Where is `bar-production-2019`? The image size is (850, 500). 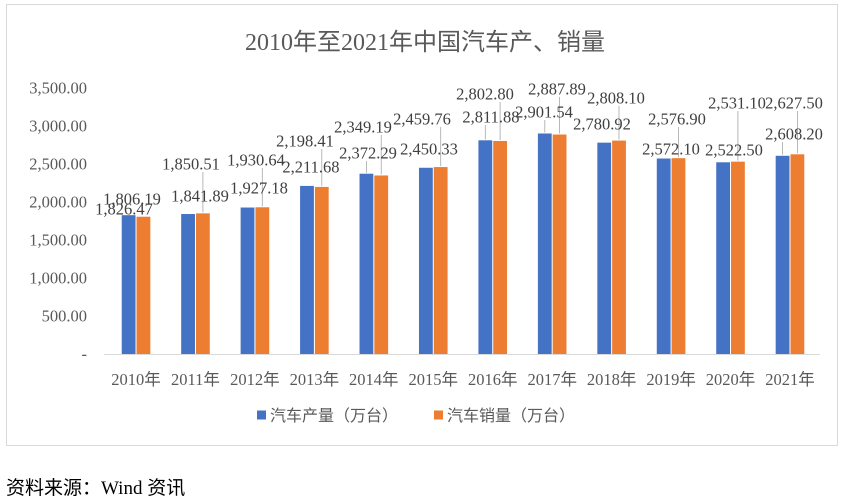
bar-production-2019 is located at coordinates (663, 256).